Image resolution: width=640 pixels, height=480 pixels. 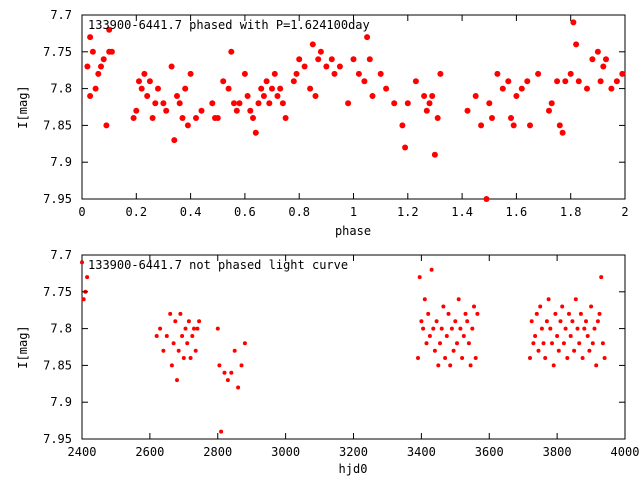 What do you see at coordinates (61, 255) in the screenshot?
I see `unphased-ytick-label: 7.7` at bounding box center [61, 255].